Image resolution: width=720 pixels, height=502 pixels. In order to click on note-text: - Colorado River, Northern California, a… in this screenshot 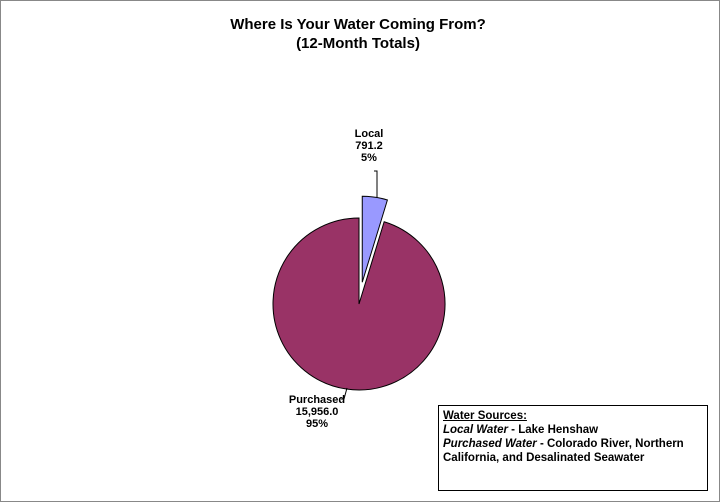, I will do `click(563, 451)`.